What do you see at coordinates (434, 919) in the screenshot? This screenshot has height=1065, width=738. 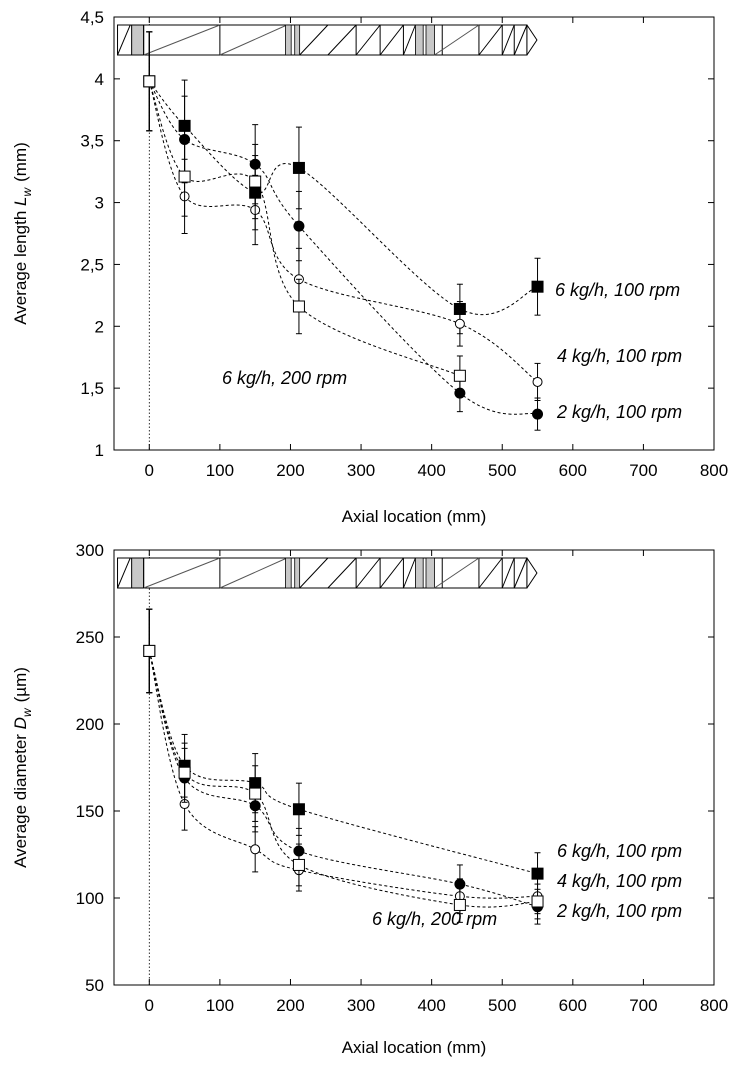 I see `series-label: 6 kg/h, 200 rpm` at bounding box center [434, 919].